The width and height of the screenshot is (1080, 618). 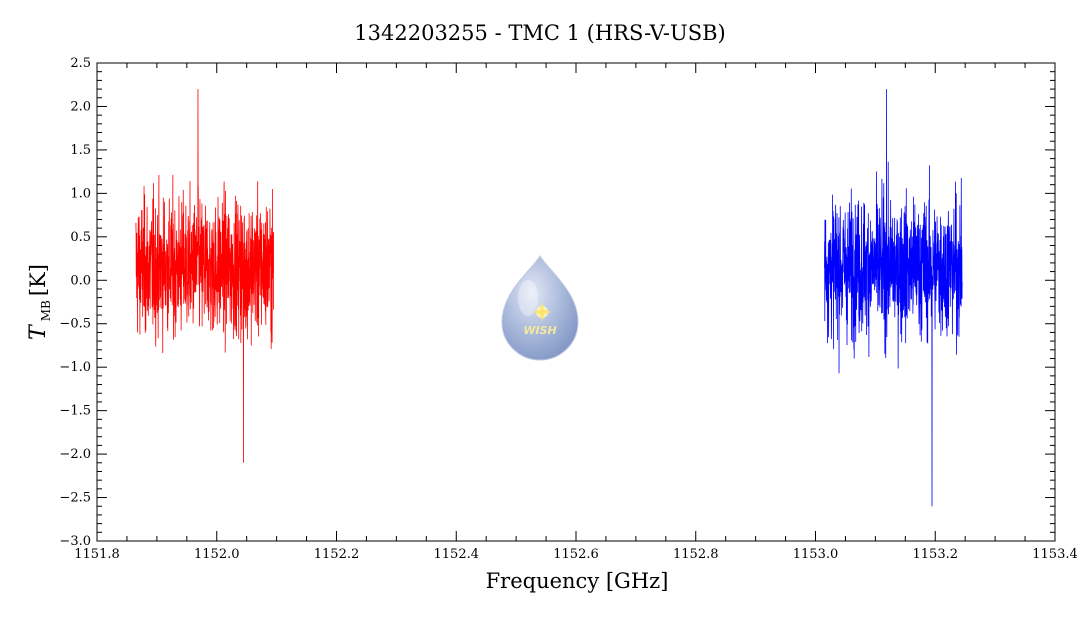 What do you see at coordinates (97, 554) in the screenshot?
I see `x-tick-label: 1151.8` at bounding box center [97, 554].